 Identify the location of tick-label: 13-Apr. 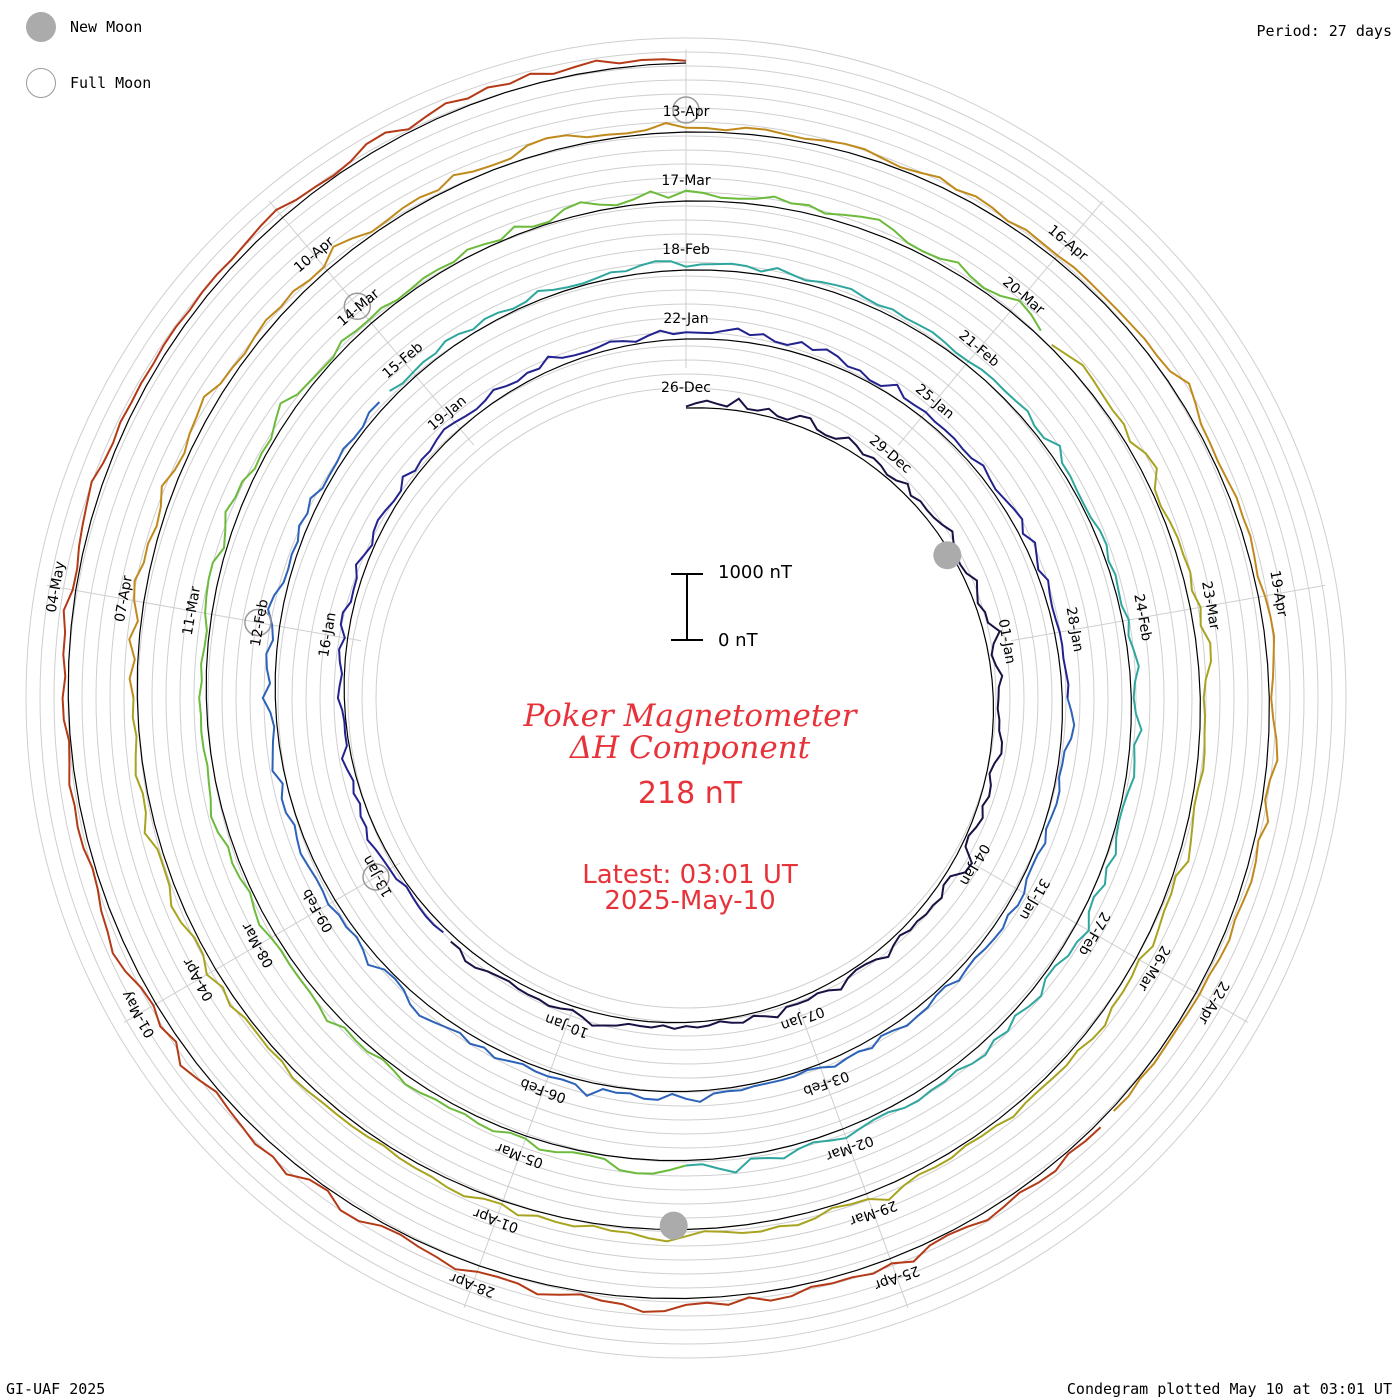
(686, 112).